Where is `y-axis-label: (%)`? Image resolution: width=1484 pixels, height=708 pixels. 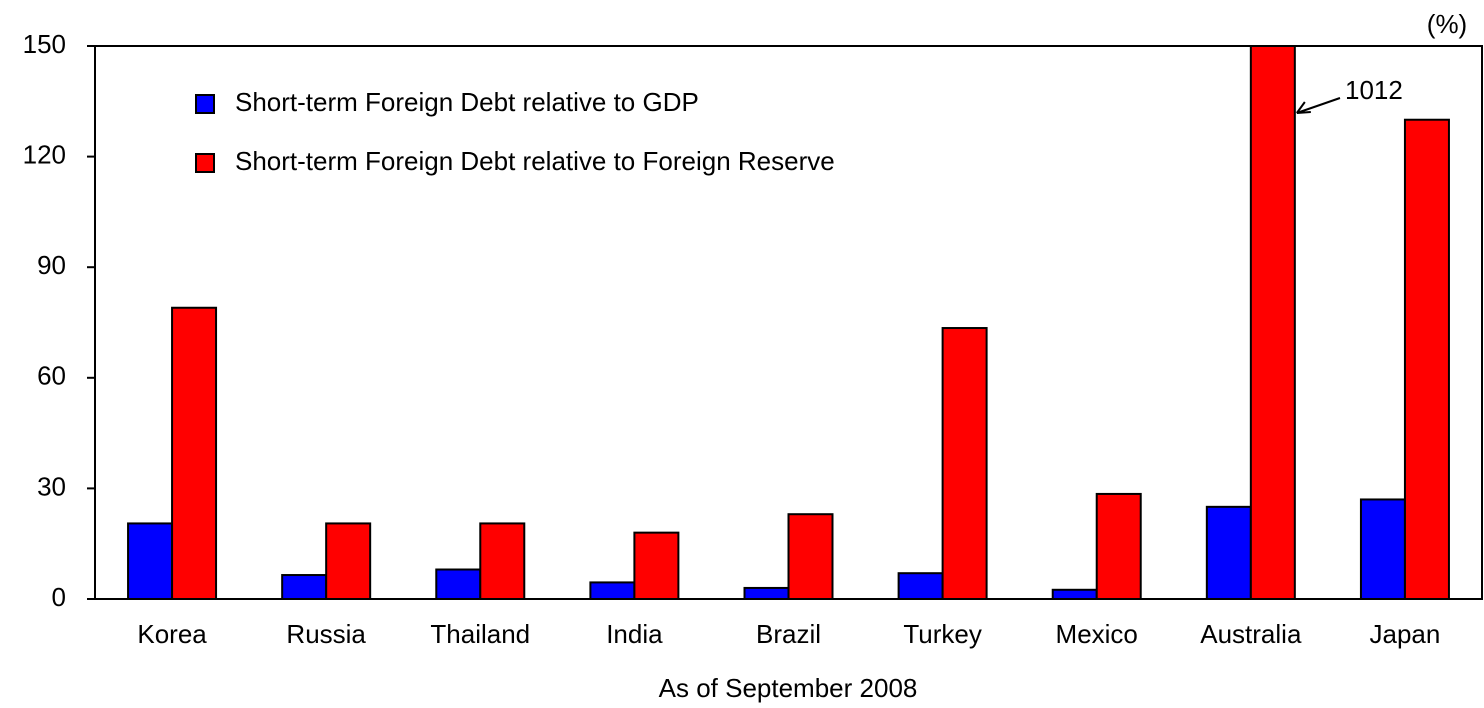 y-axis-label: (%) is located at coordinates (1447, 24).